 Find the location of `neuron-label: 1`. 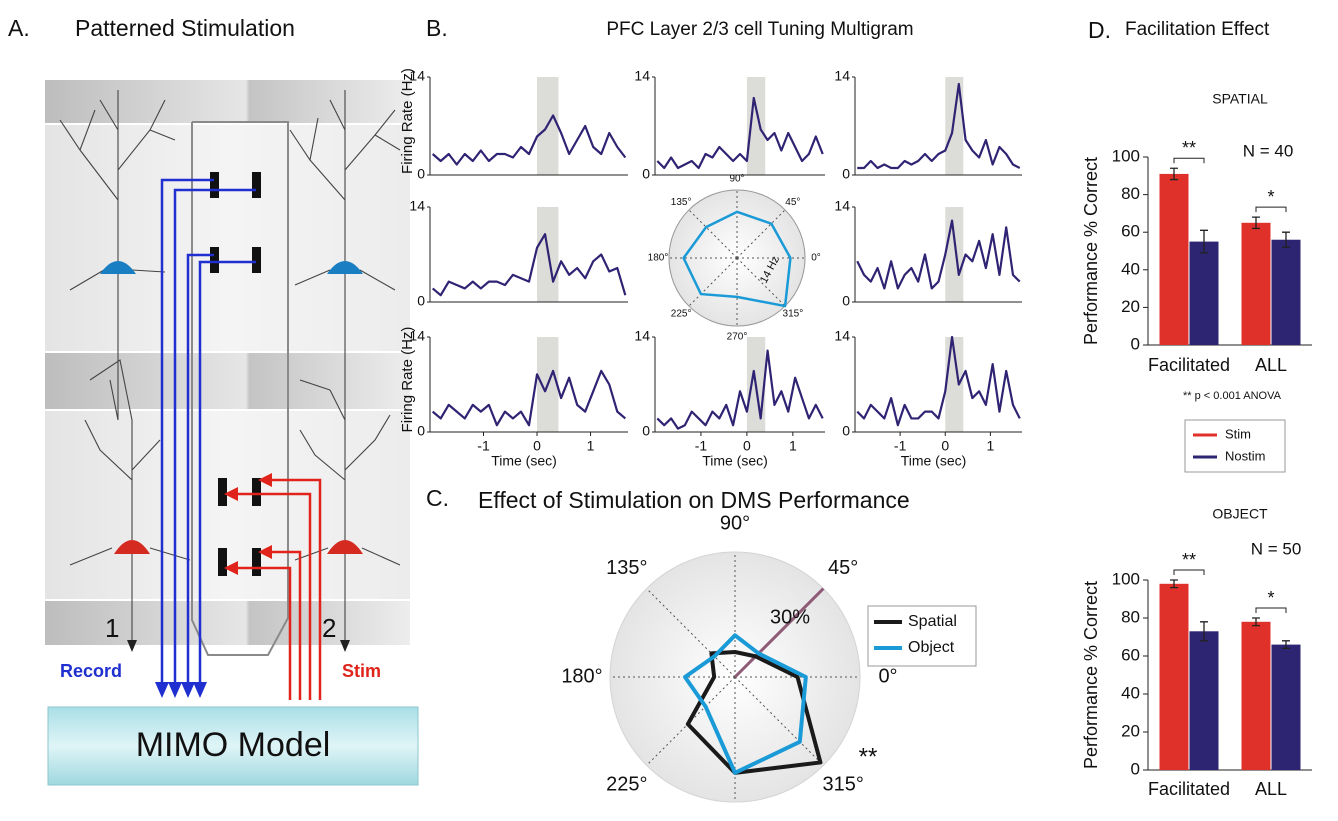

neuron-label: 1 is located at coordinates (112, 628).